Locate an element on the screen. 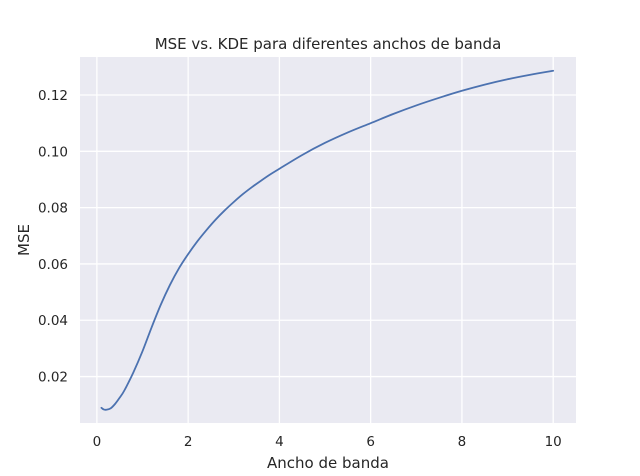 The height and width of the screenshot is (476, 640). x-tick-label: 6 is located at coordinates (370, 442).